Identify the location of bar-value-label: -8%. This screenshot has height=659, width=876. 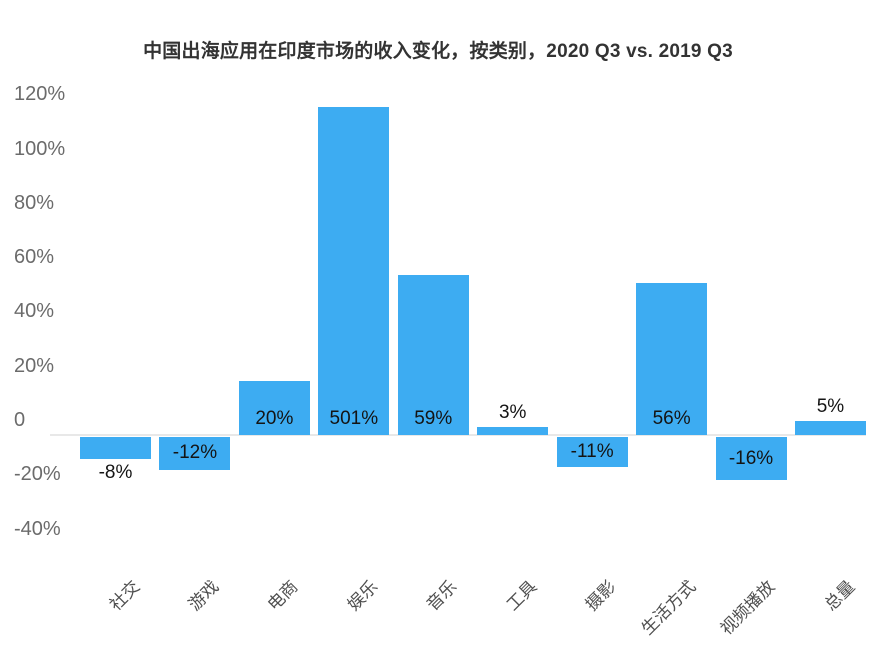
(115, 472).